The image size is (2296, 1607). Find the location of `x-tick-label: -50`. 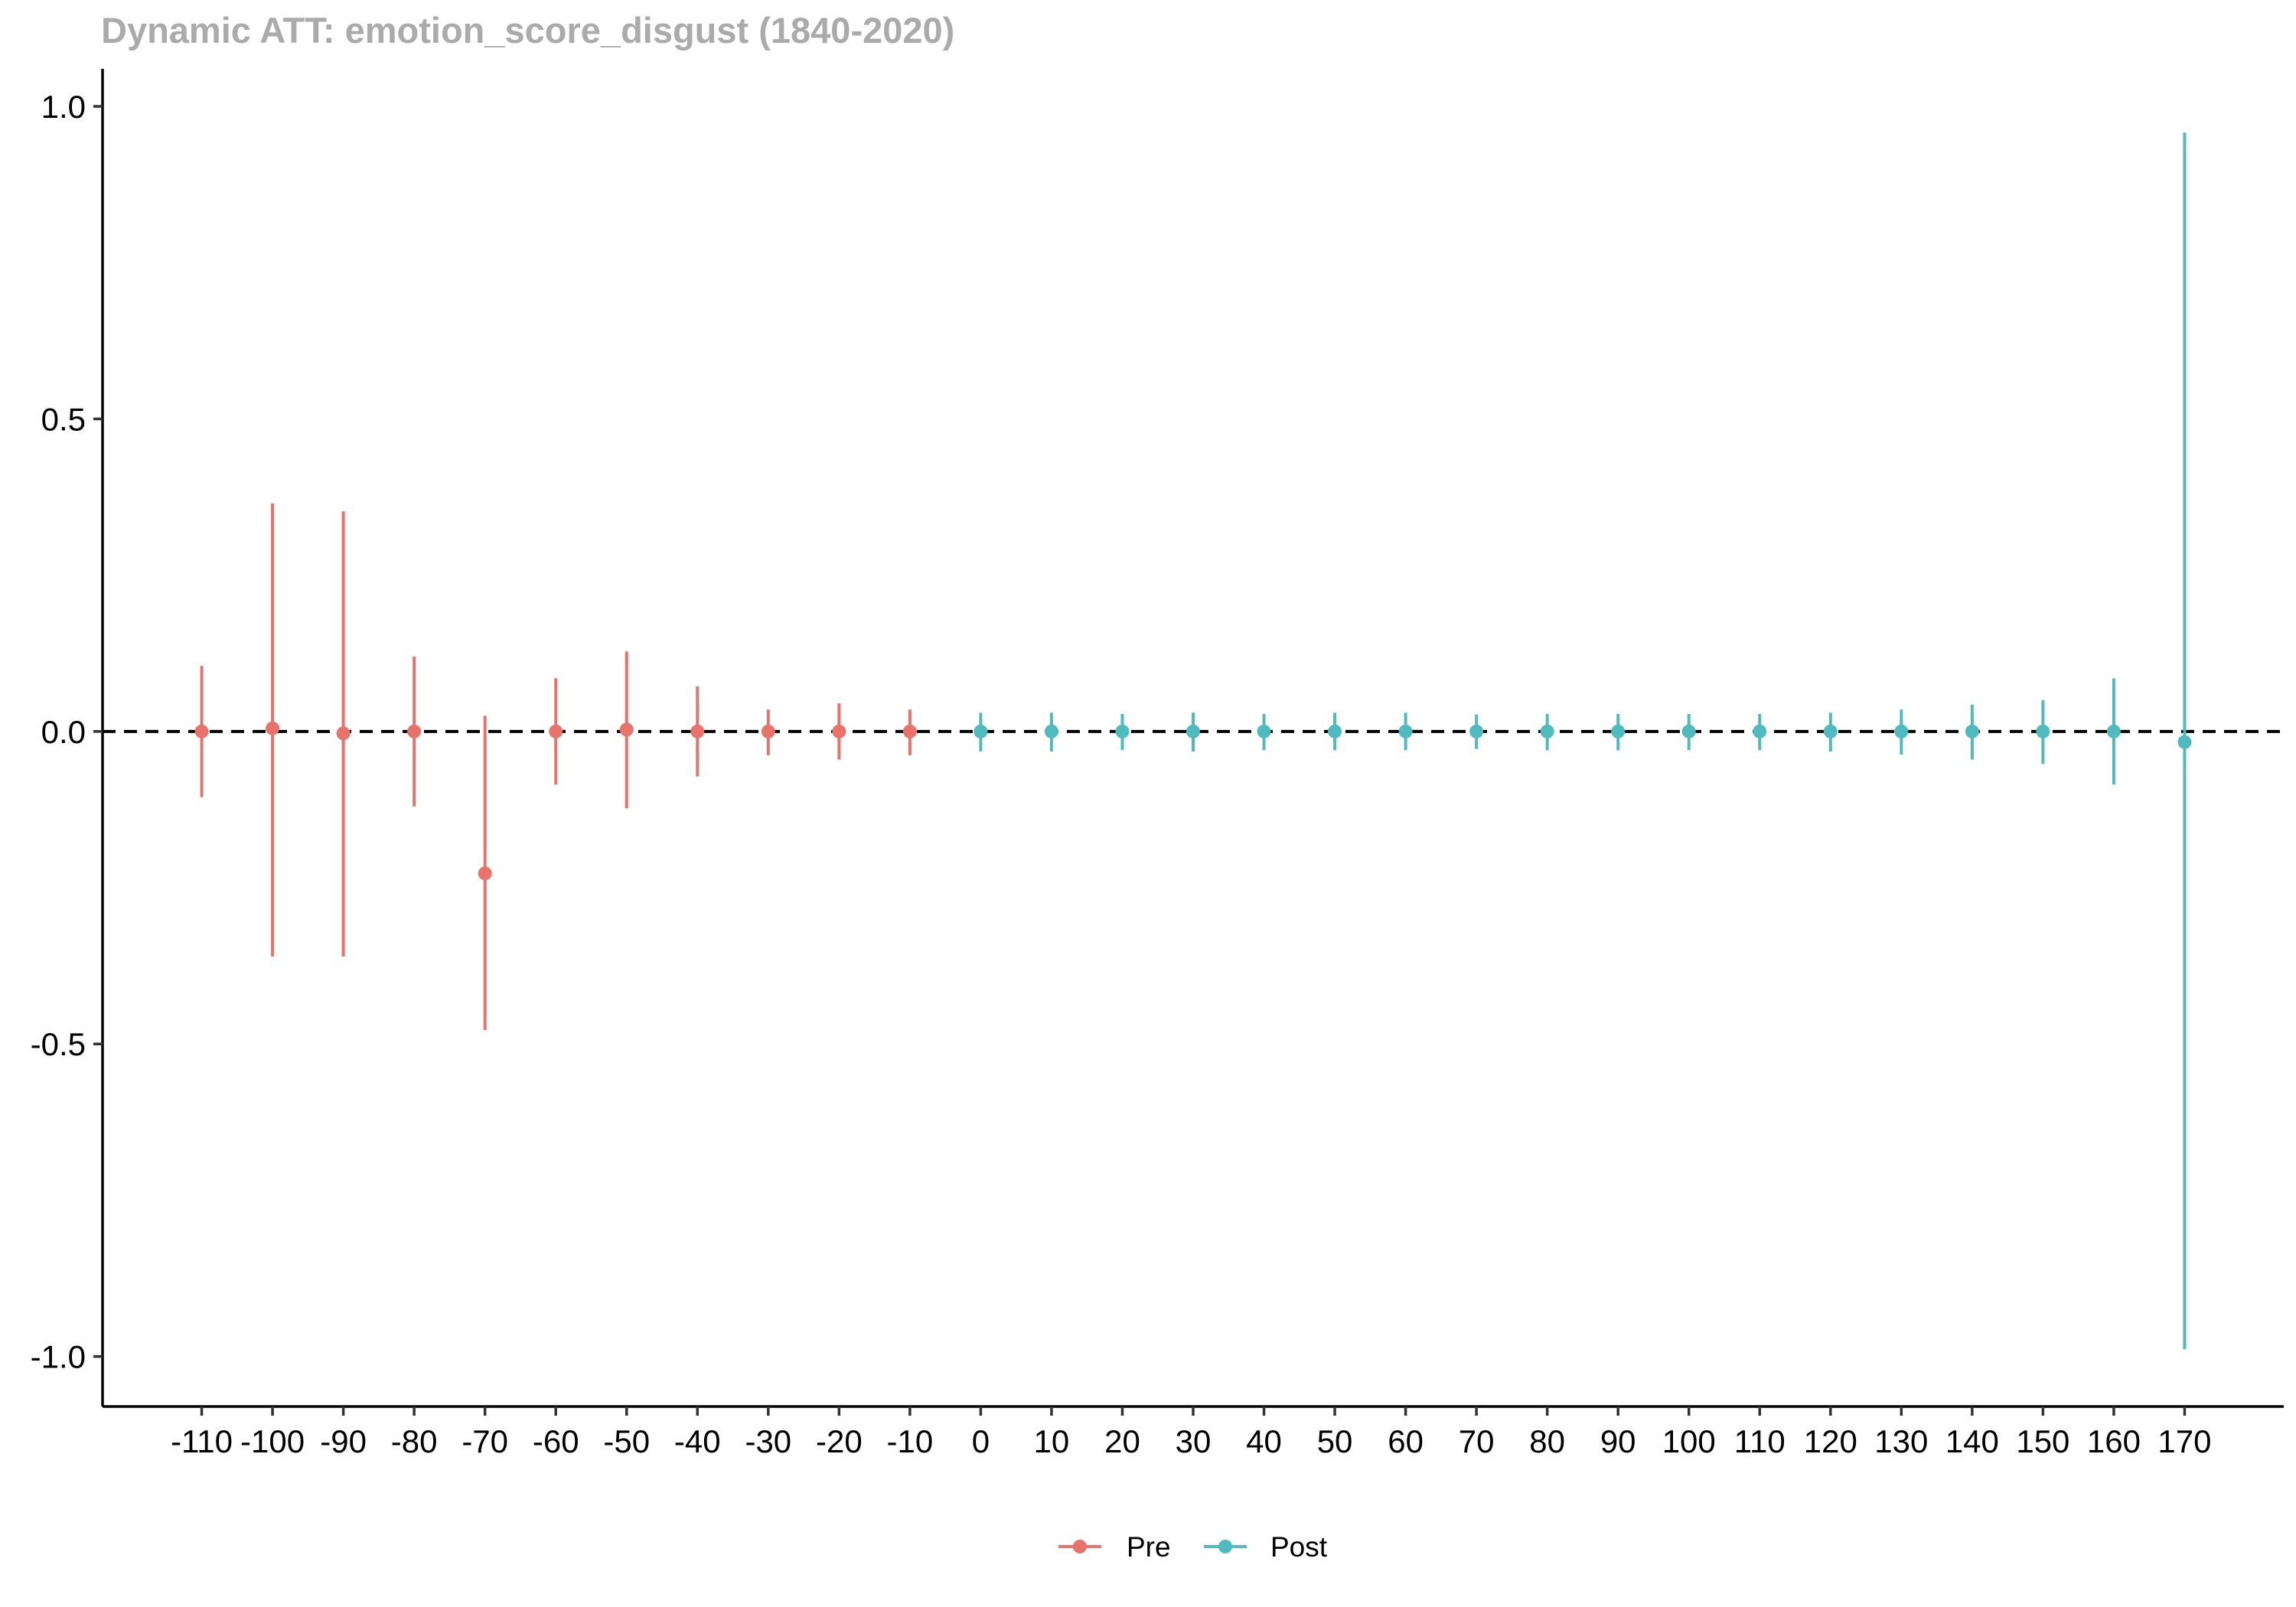

x-tick-label: -50 is located at coordinates (626, 1441).